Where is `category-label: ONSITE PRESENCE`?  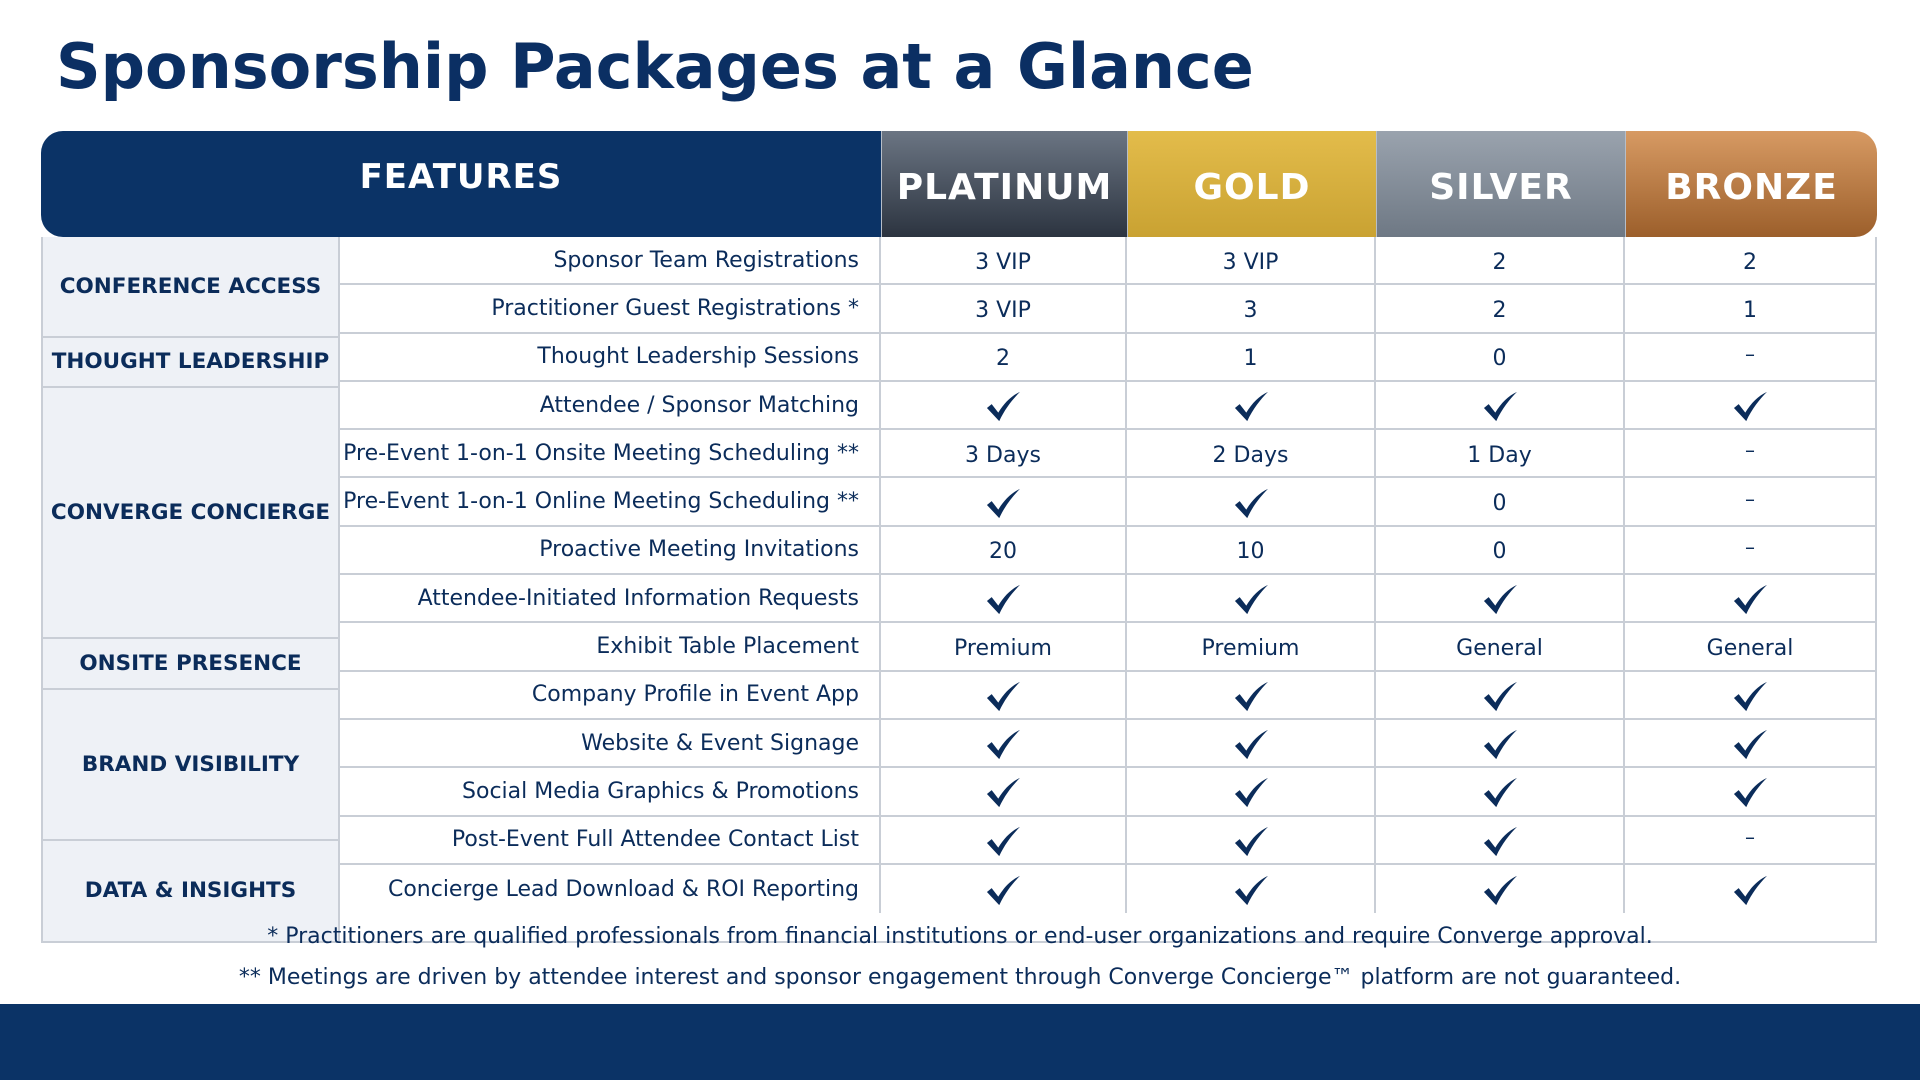
category-label: ONSITE PRESENCE is located at coordinates (190, 664).